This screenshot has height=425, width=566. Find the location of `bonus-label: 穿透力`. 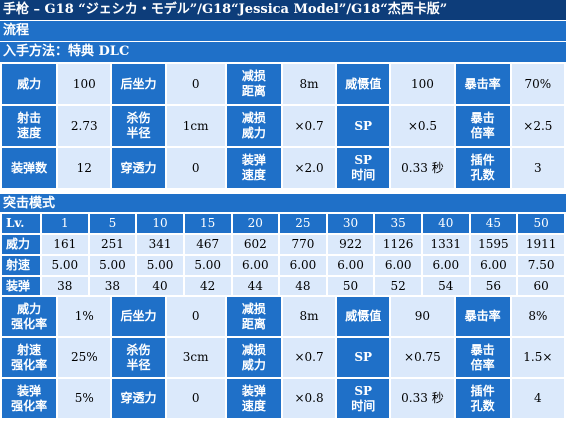

bonus-label: 穿透力 is located at coordinates (138, 398).